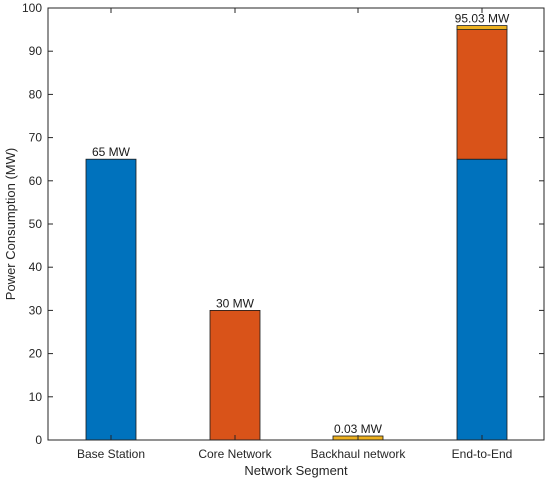 The width and height of the screenshot is (550, 482). What do you see at coordinates (36, 397) in the screenshot?
I see `y-tick-label: 10` at bounding box center [36, 397].